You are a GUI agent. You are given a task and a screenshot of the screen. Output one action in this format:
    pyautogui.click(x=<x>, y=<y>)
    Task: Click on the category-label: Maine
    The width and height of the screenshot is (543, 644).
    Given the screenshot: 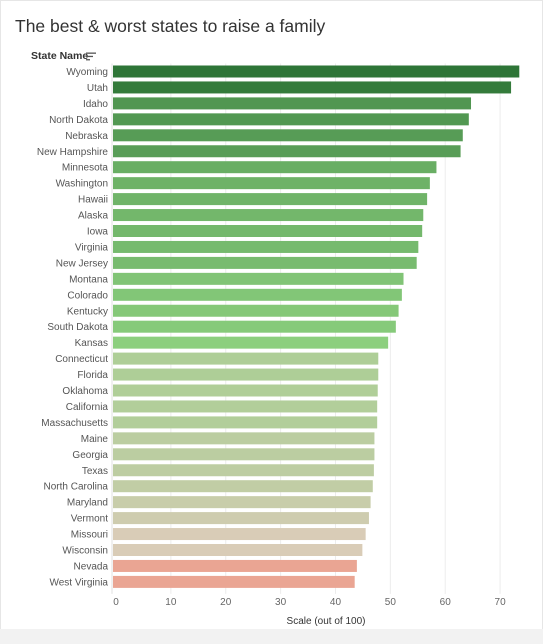 What is the action you would take?
    pyautogui.click(x=95, y=439)
    